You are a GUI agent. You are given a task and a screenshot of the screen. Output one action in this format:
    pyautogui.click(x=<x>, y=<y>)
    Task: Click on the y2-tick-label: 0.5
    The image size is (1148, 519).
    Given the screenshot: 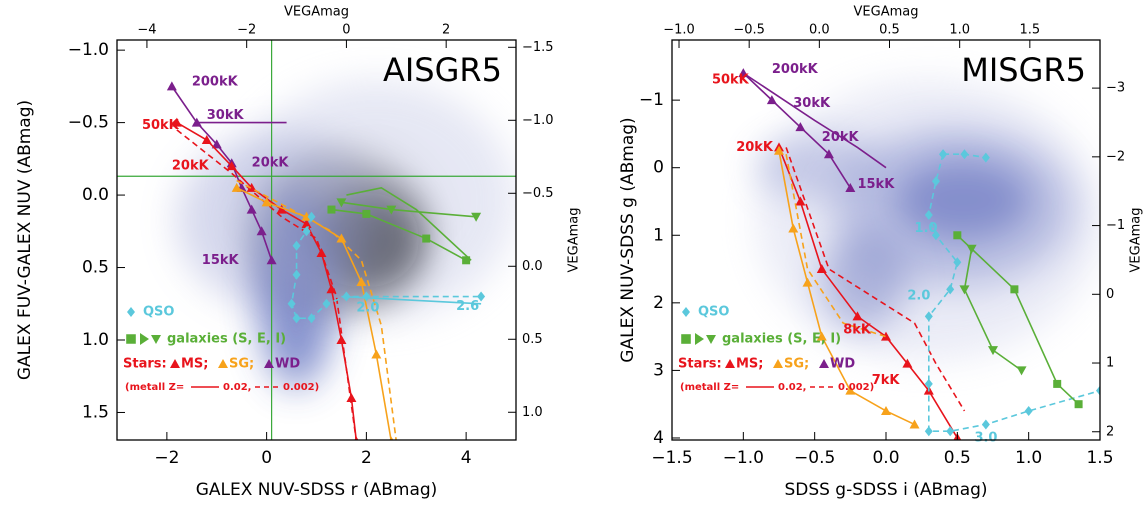 What is the action you would take?
    pyautogui.click(x=532, y=339)
    